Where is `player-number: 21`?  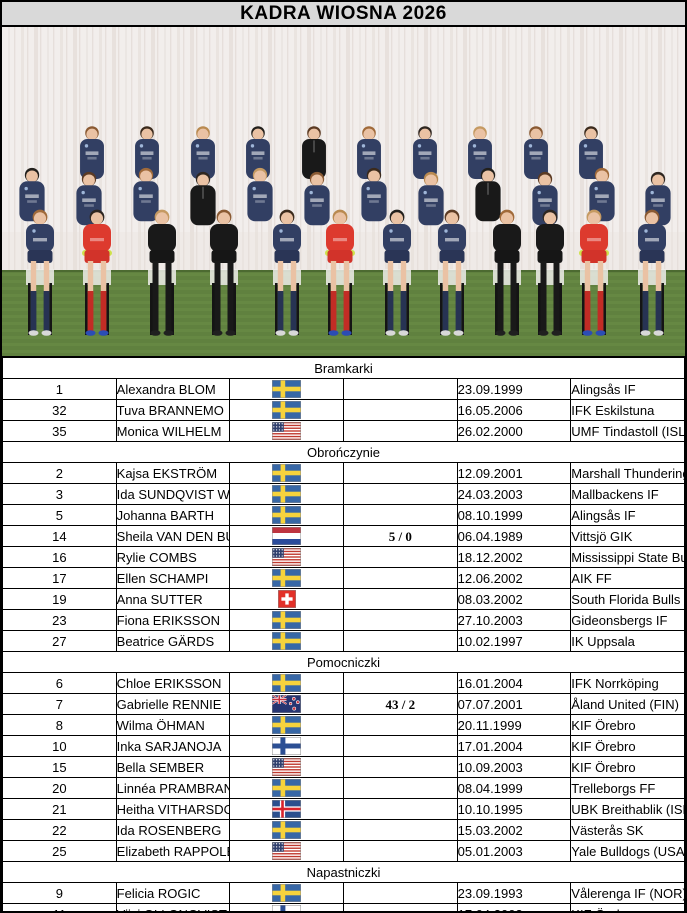
player-number: 21 is located at coordinates (59, 809).